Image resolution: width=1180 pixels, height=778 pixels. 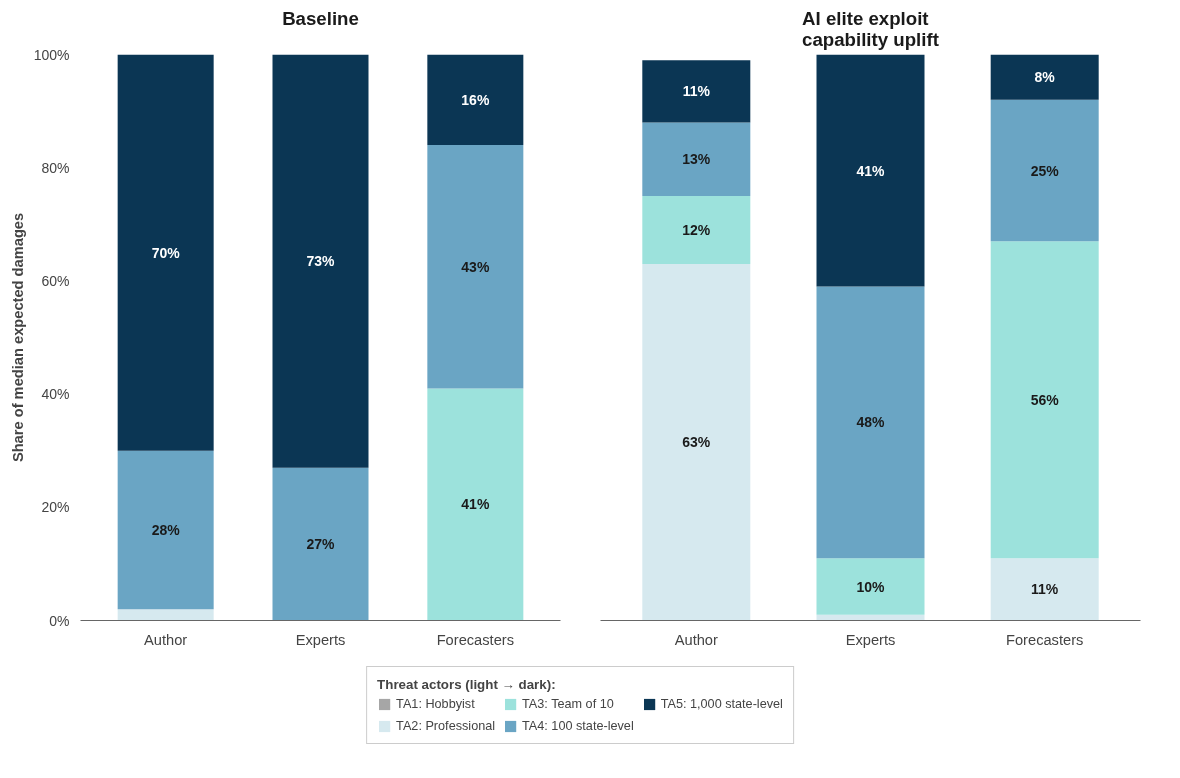 I want to click on data-label: 16%, so click(x=475, y=99).